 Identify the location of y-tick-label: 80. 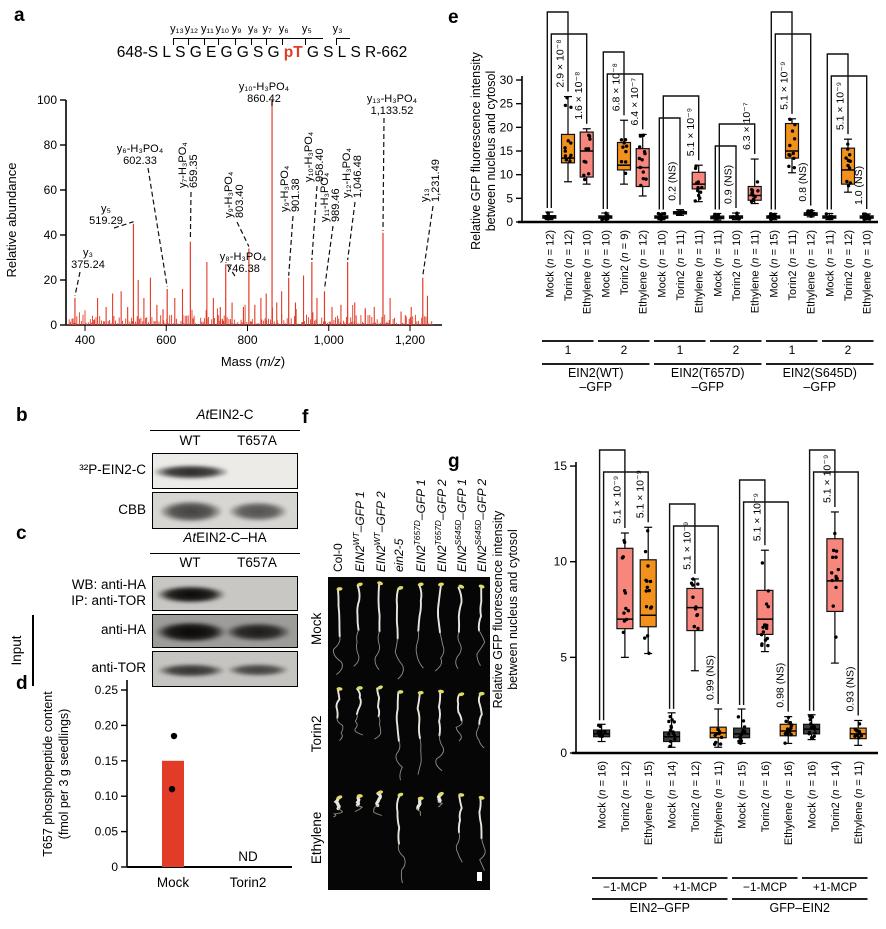
(51, 145).